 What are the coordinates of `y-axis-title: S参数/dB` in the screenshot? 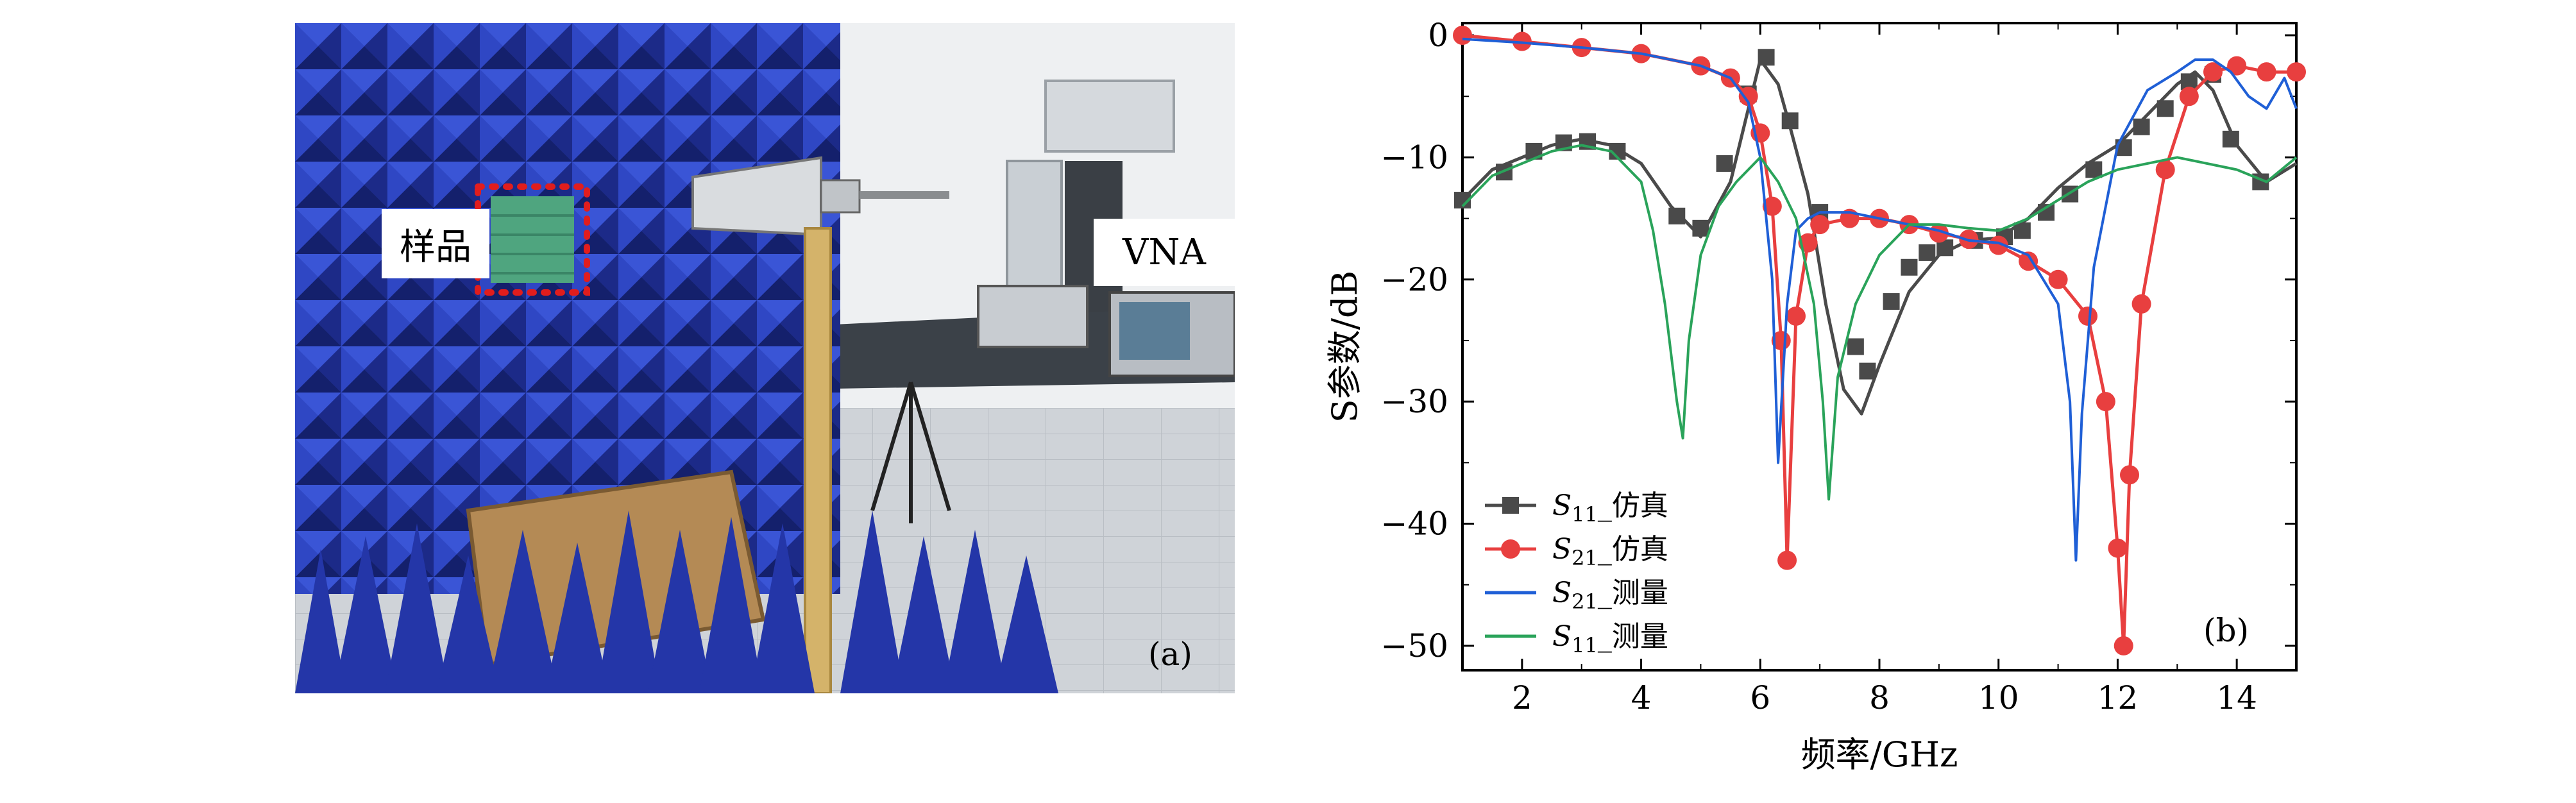 It's located at (1345, 347).